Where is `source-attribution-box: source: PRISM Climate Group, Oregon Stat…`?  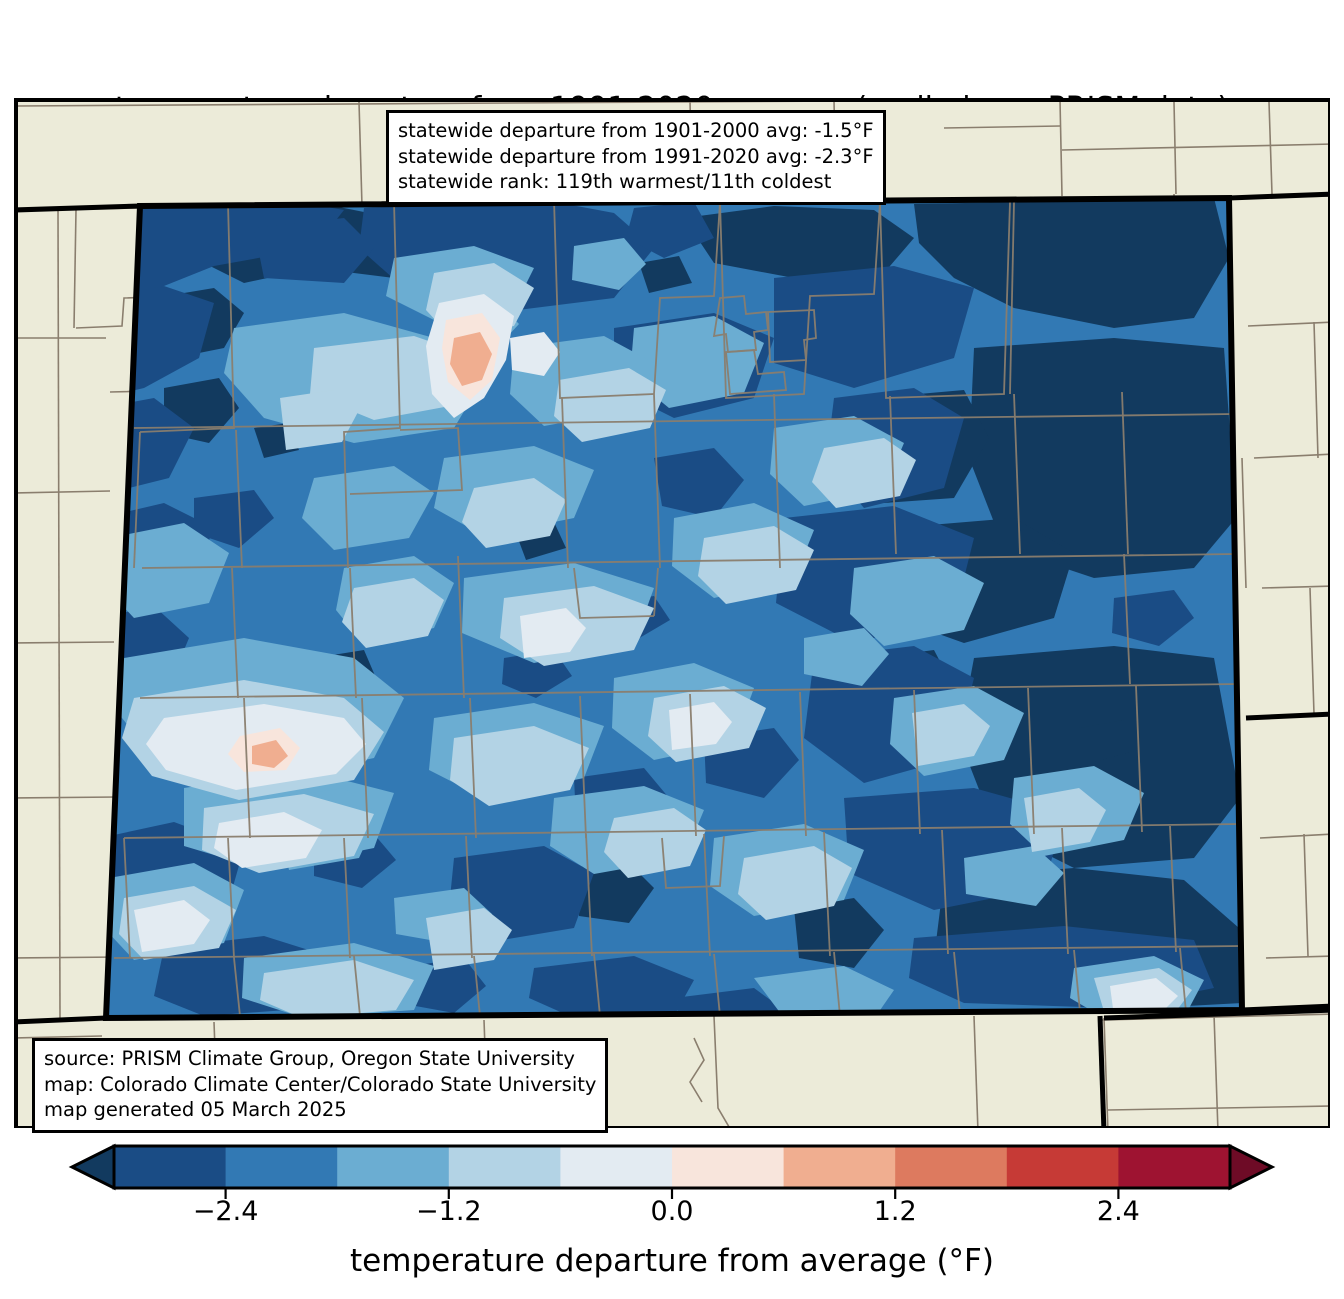 source-attribution-box: source: PRISM Climate Group, Oregon Stat… is located at coordinates (320, 1085).